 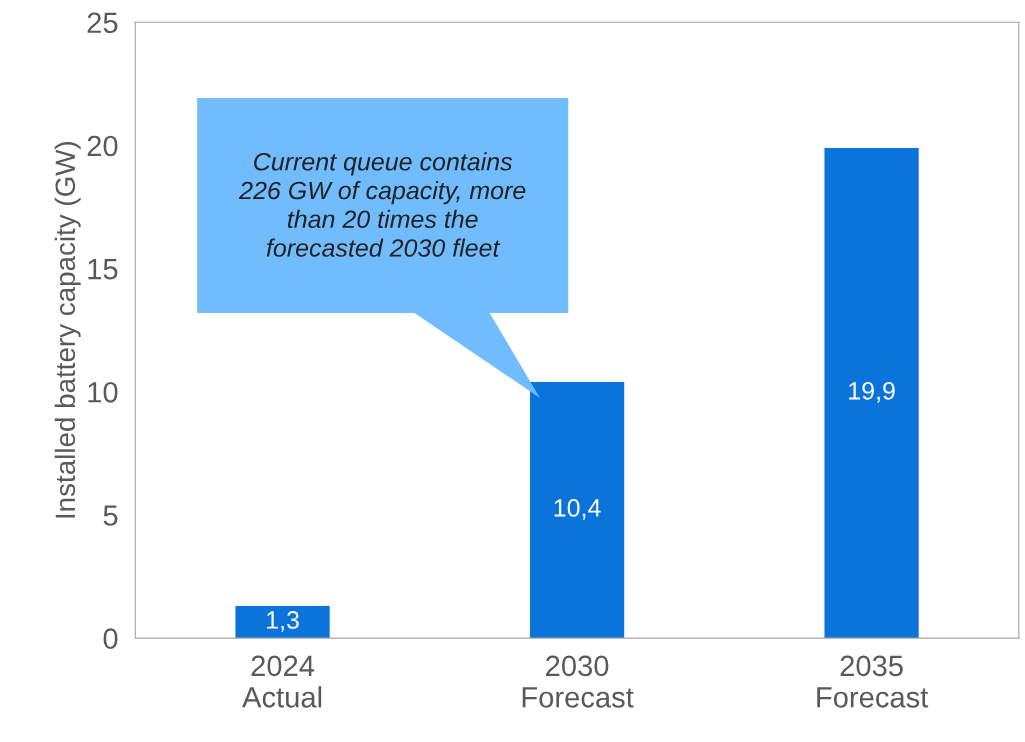 I want to click on y-axis-title: Installed battery capacity (GW), so click(x=67, y=330).